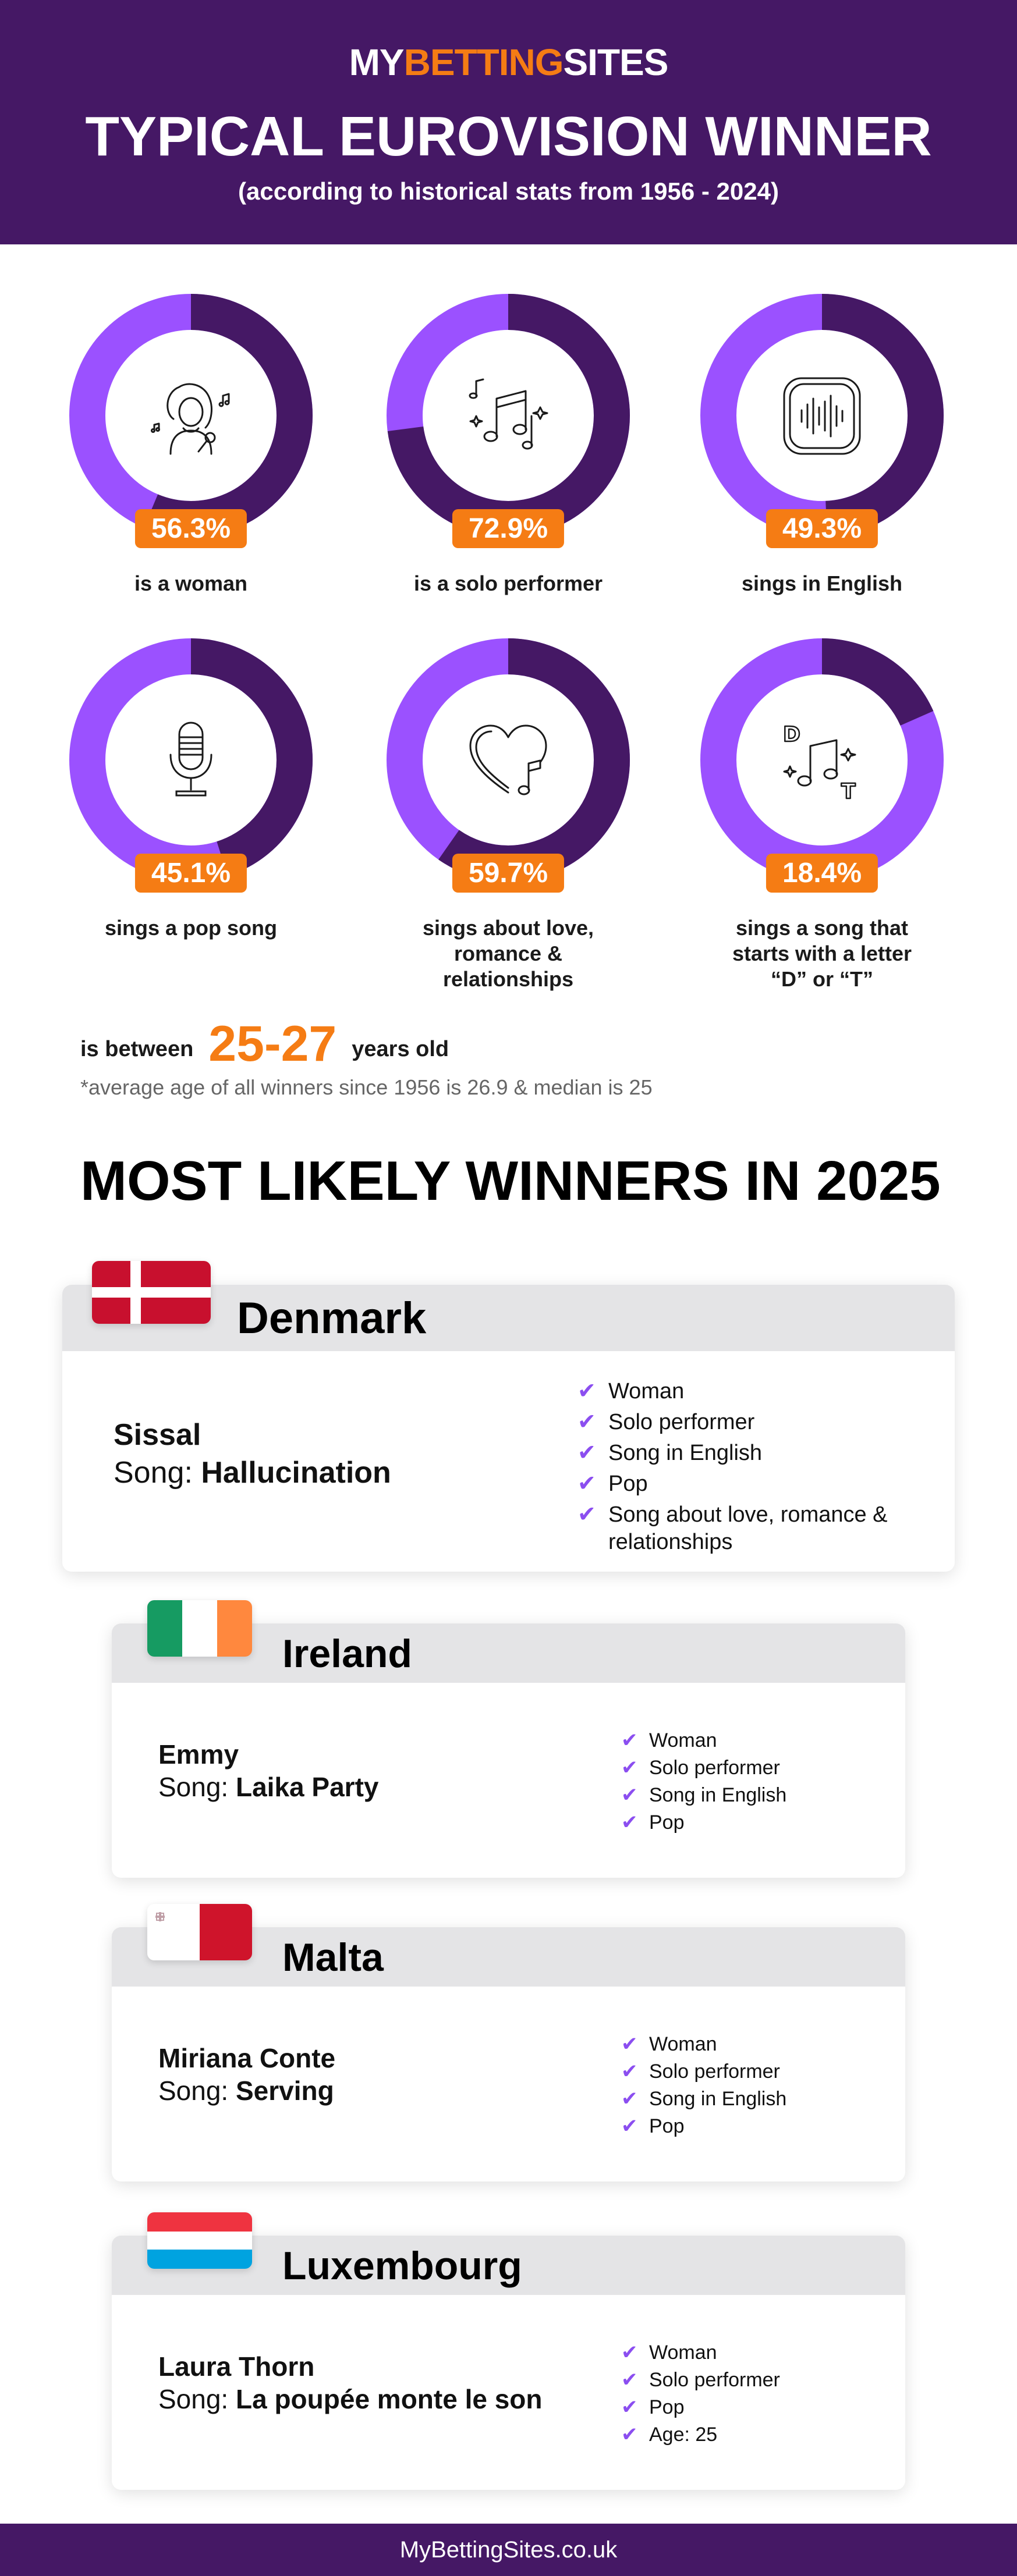 The height and width of the screenshot is (2576, 1017). What do you see at coordinates (615, 62) in the screenshot?
I see `logo-text-sites: SITES` at bounding box center [615, 62].